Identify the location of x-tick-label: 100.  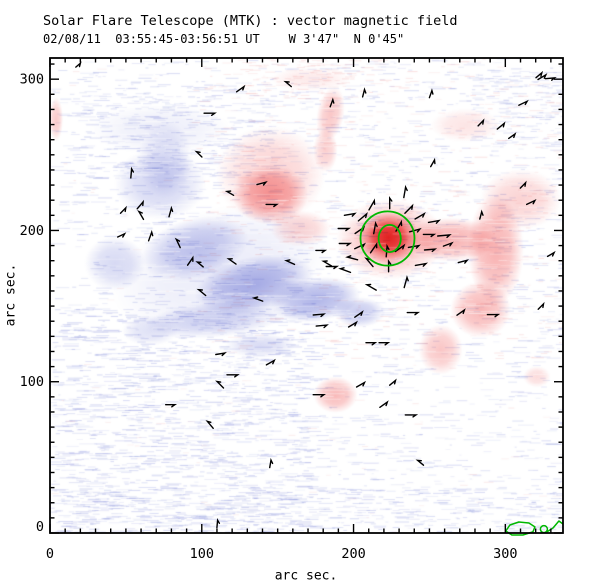
(202, 554).